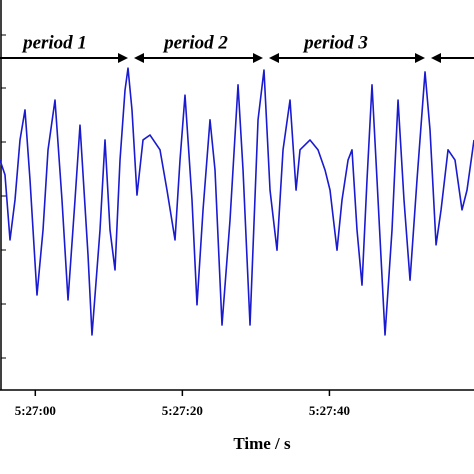 The width and height of the screenshot is (474, 474). Describe the element at coordinates (237, 58) in the screenshot. I see `period-arrows` at that location.